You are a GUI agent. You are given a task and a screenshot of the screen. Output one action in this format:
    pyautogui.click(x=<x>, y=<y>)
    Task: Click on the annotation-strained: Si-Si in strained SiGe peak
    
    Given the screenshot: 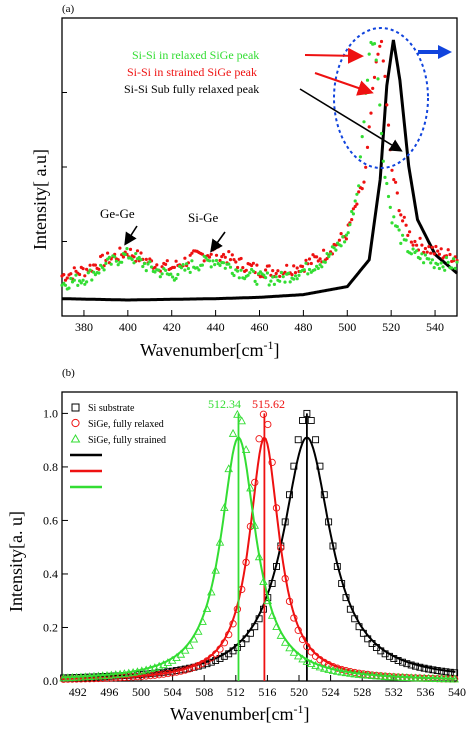 What is the action you would take?
    pyautogui.click(x=192, y=72)
    